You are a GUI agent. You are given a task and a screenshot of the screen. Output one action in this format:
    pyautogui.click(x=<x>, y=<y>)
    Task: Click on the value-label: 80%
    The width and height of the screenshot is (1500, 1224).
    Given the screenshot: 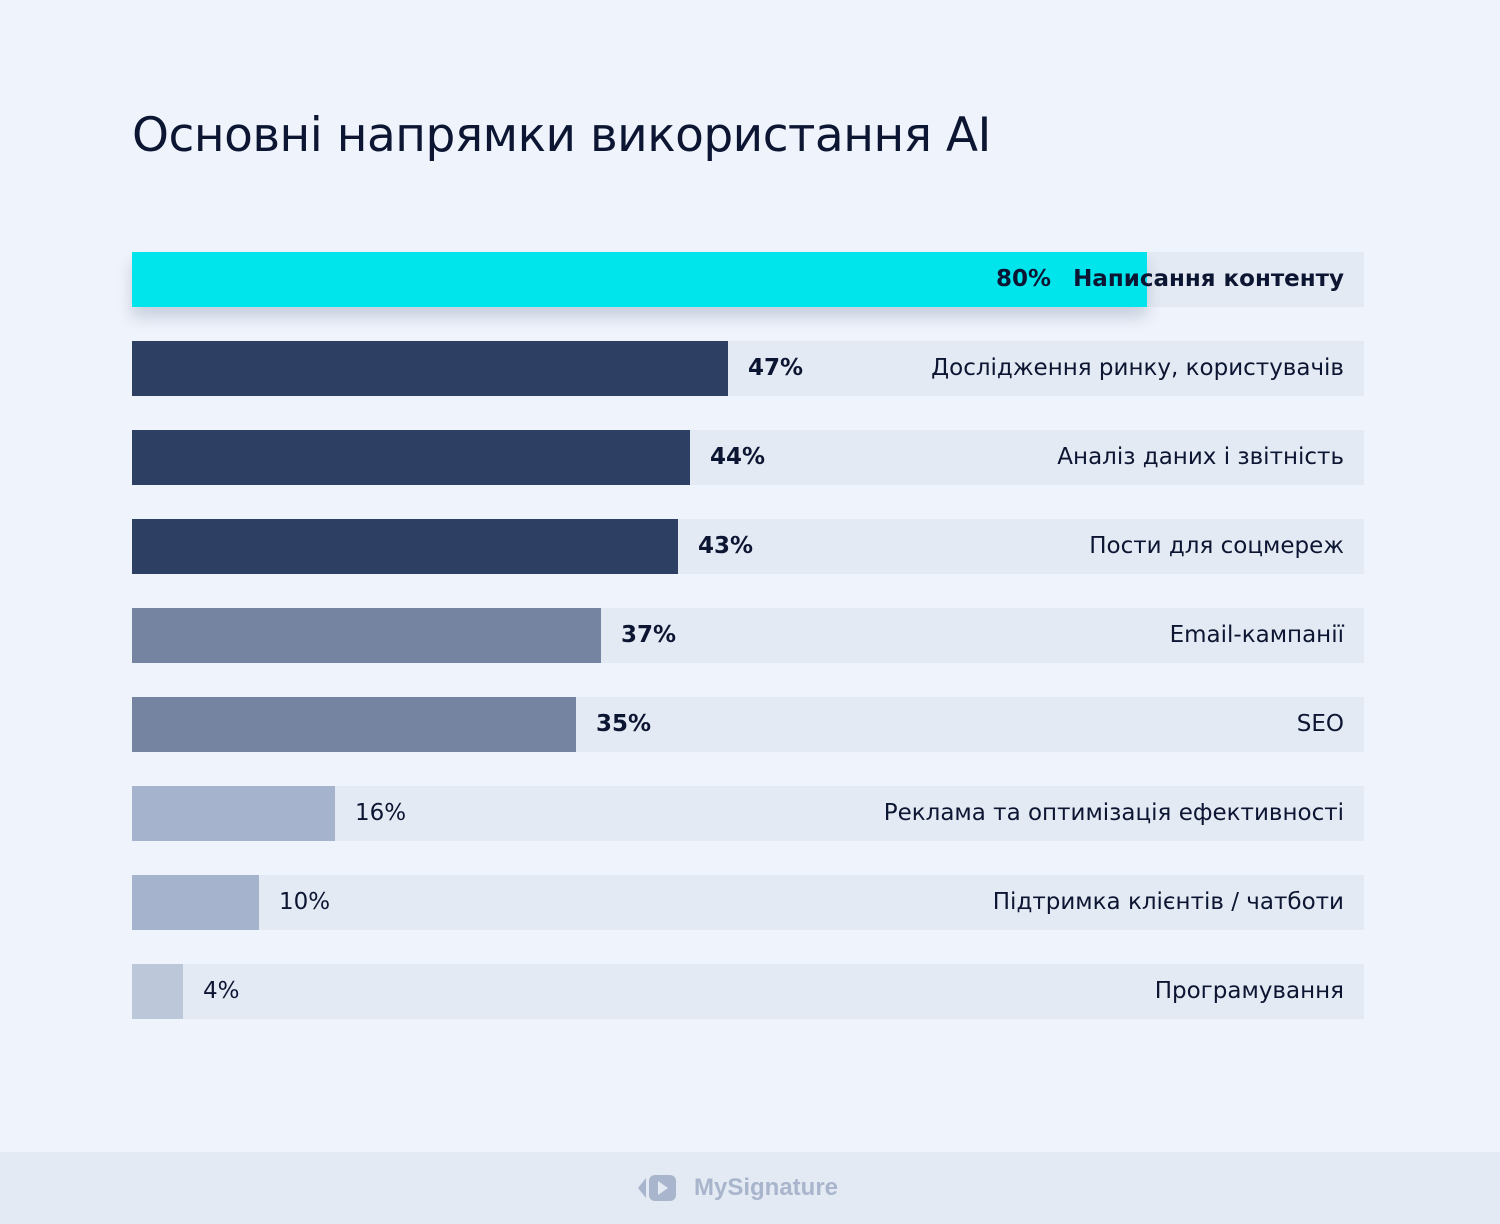 What is the action you would take?
    pyautogui.click(x=1024, y=279)
    